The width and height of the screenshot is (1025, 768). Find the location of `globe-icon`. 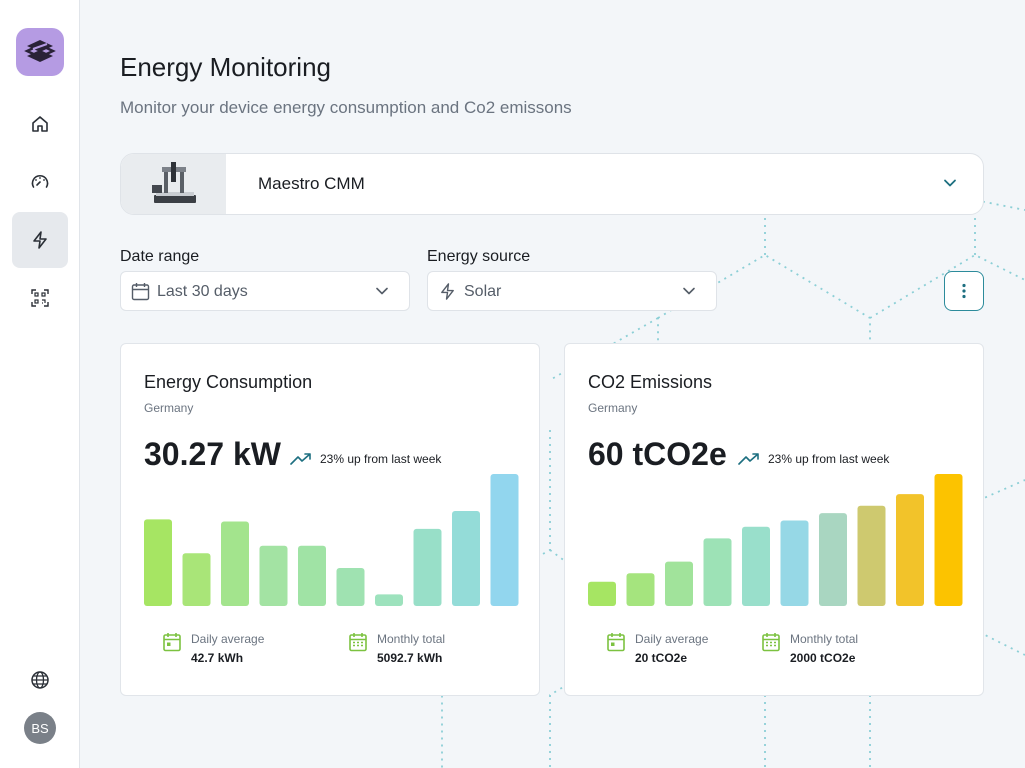

globe-icon is located at coordinates (40, 680).